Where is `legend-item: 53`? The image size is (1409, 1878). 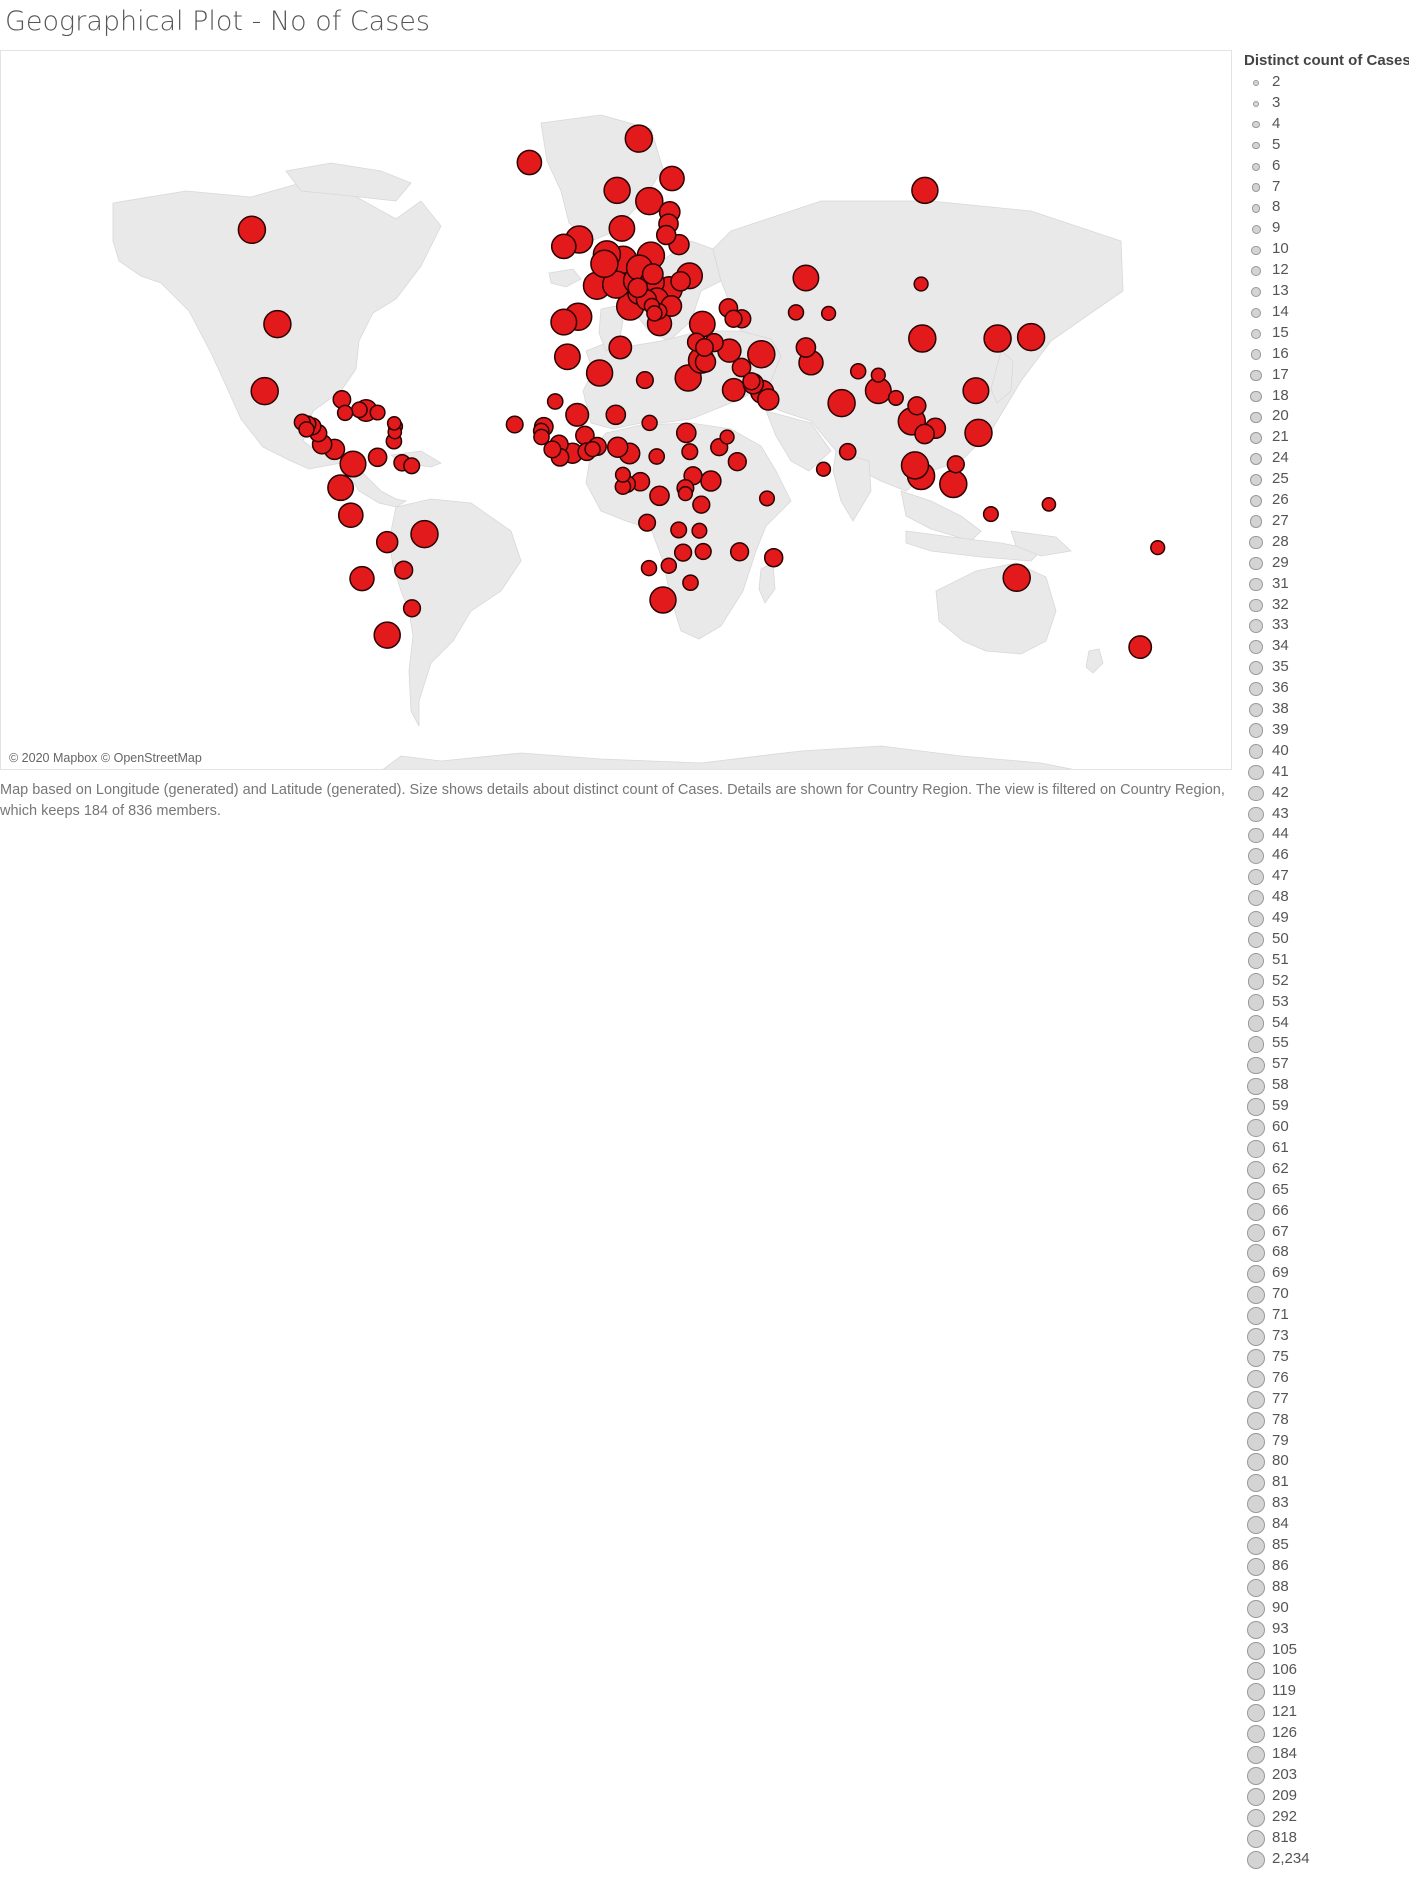
legend-item: 53 is located at coordinates (1326, 1002).